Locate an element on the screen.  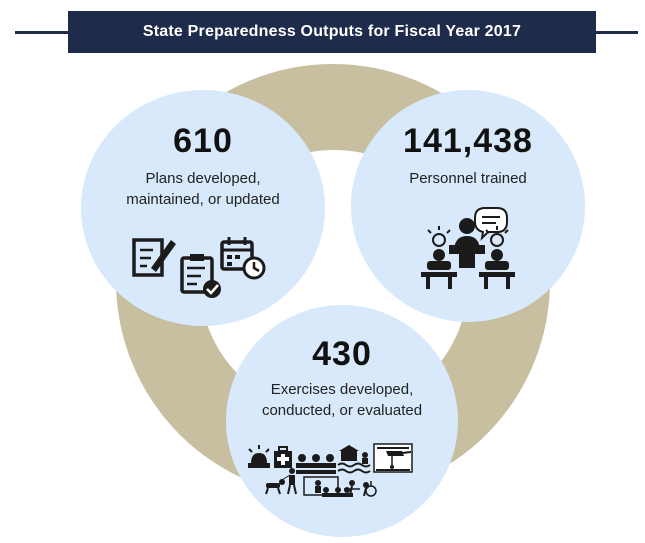
personnel-count: 141,438 is located at coordinates (468, 141).